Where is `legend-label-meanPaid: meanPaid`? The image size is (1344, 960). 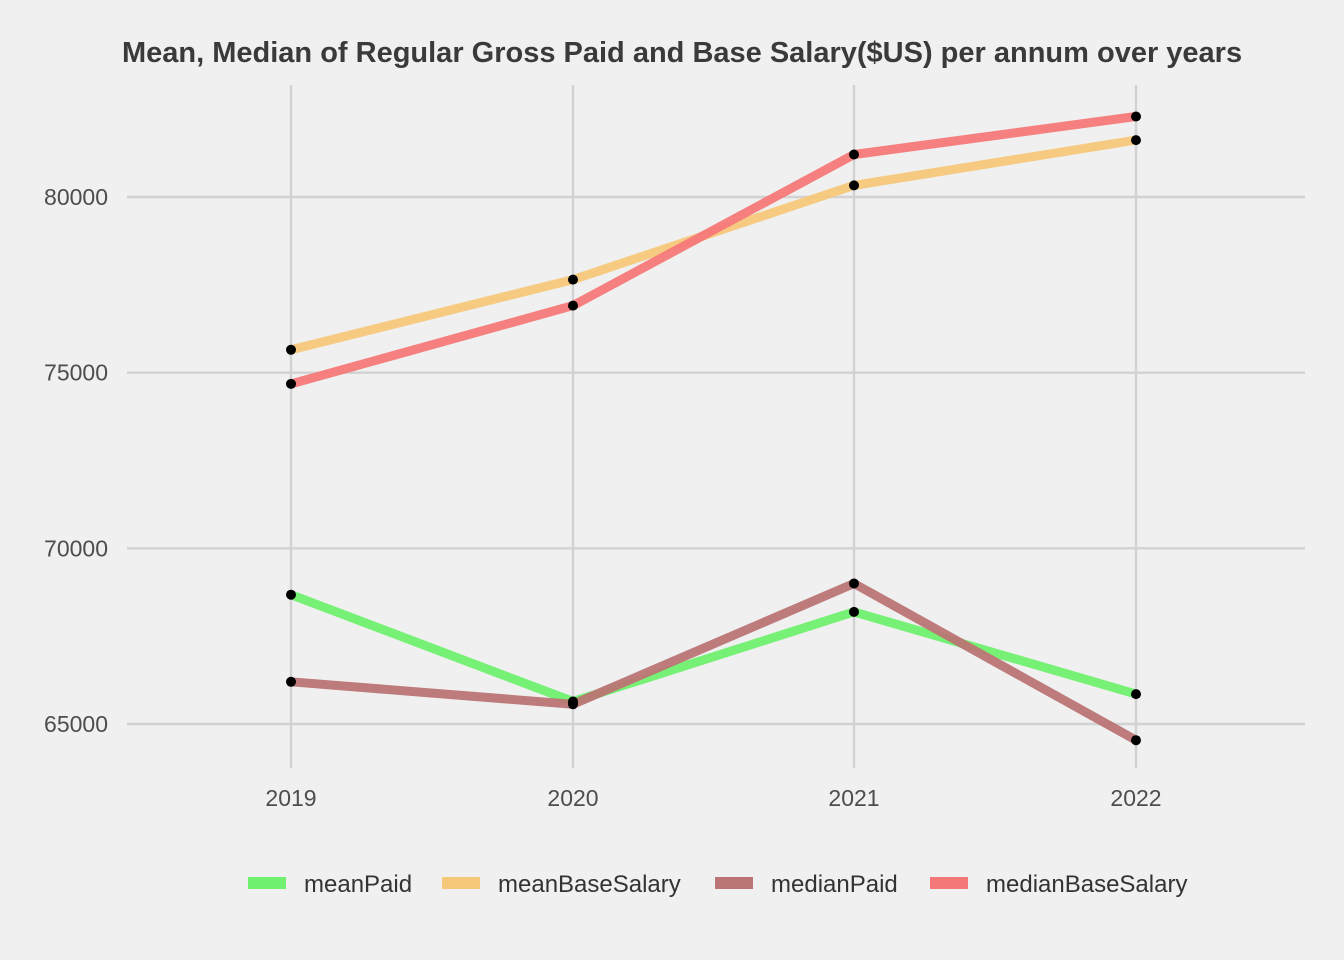 legend-label-meanPaid: meanPaid is located at coordinates (358, 884).